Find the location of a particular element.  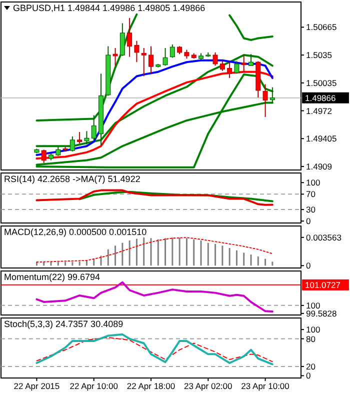

chart-title: RSI(14) 42.2658 ->MA(7) 51.4922 is located at coordinates (72, 179).